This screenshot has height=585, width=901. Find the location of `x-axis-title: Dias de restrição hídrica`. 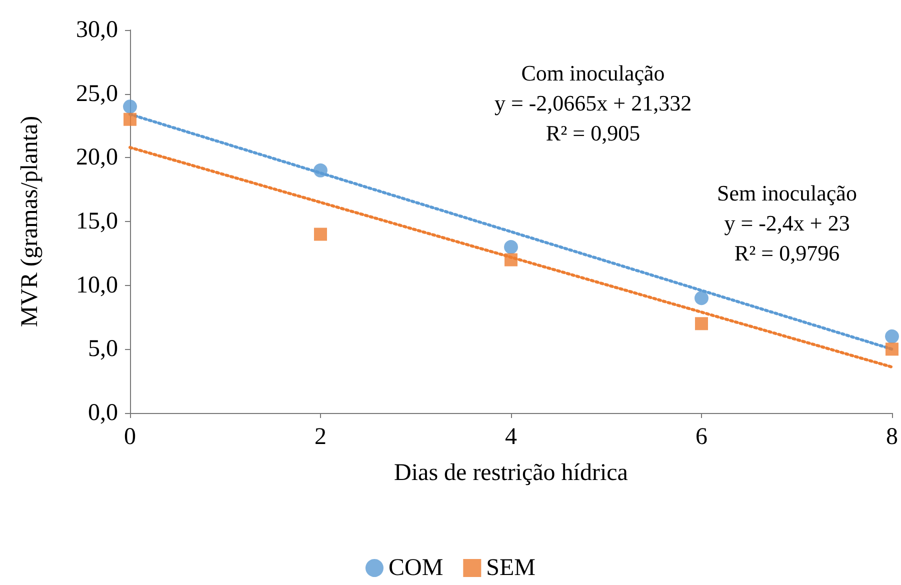

x-axis-title: Dias de restrição hídrica is located at coordinates (511, 473).